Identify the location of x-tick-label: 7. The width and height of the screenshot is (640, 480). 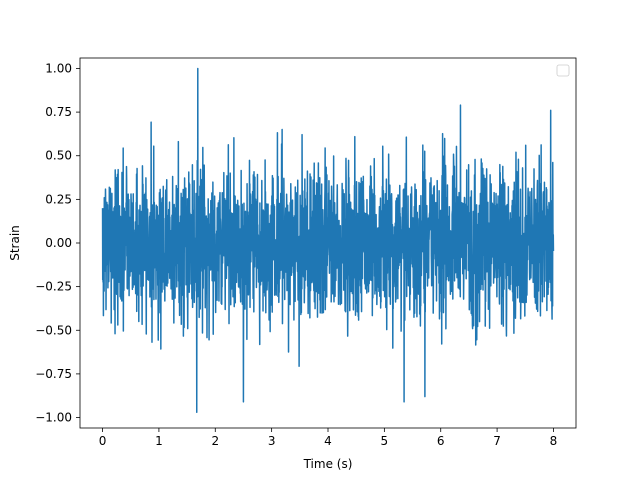
(497, 441).